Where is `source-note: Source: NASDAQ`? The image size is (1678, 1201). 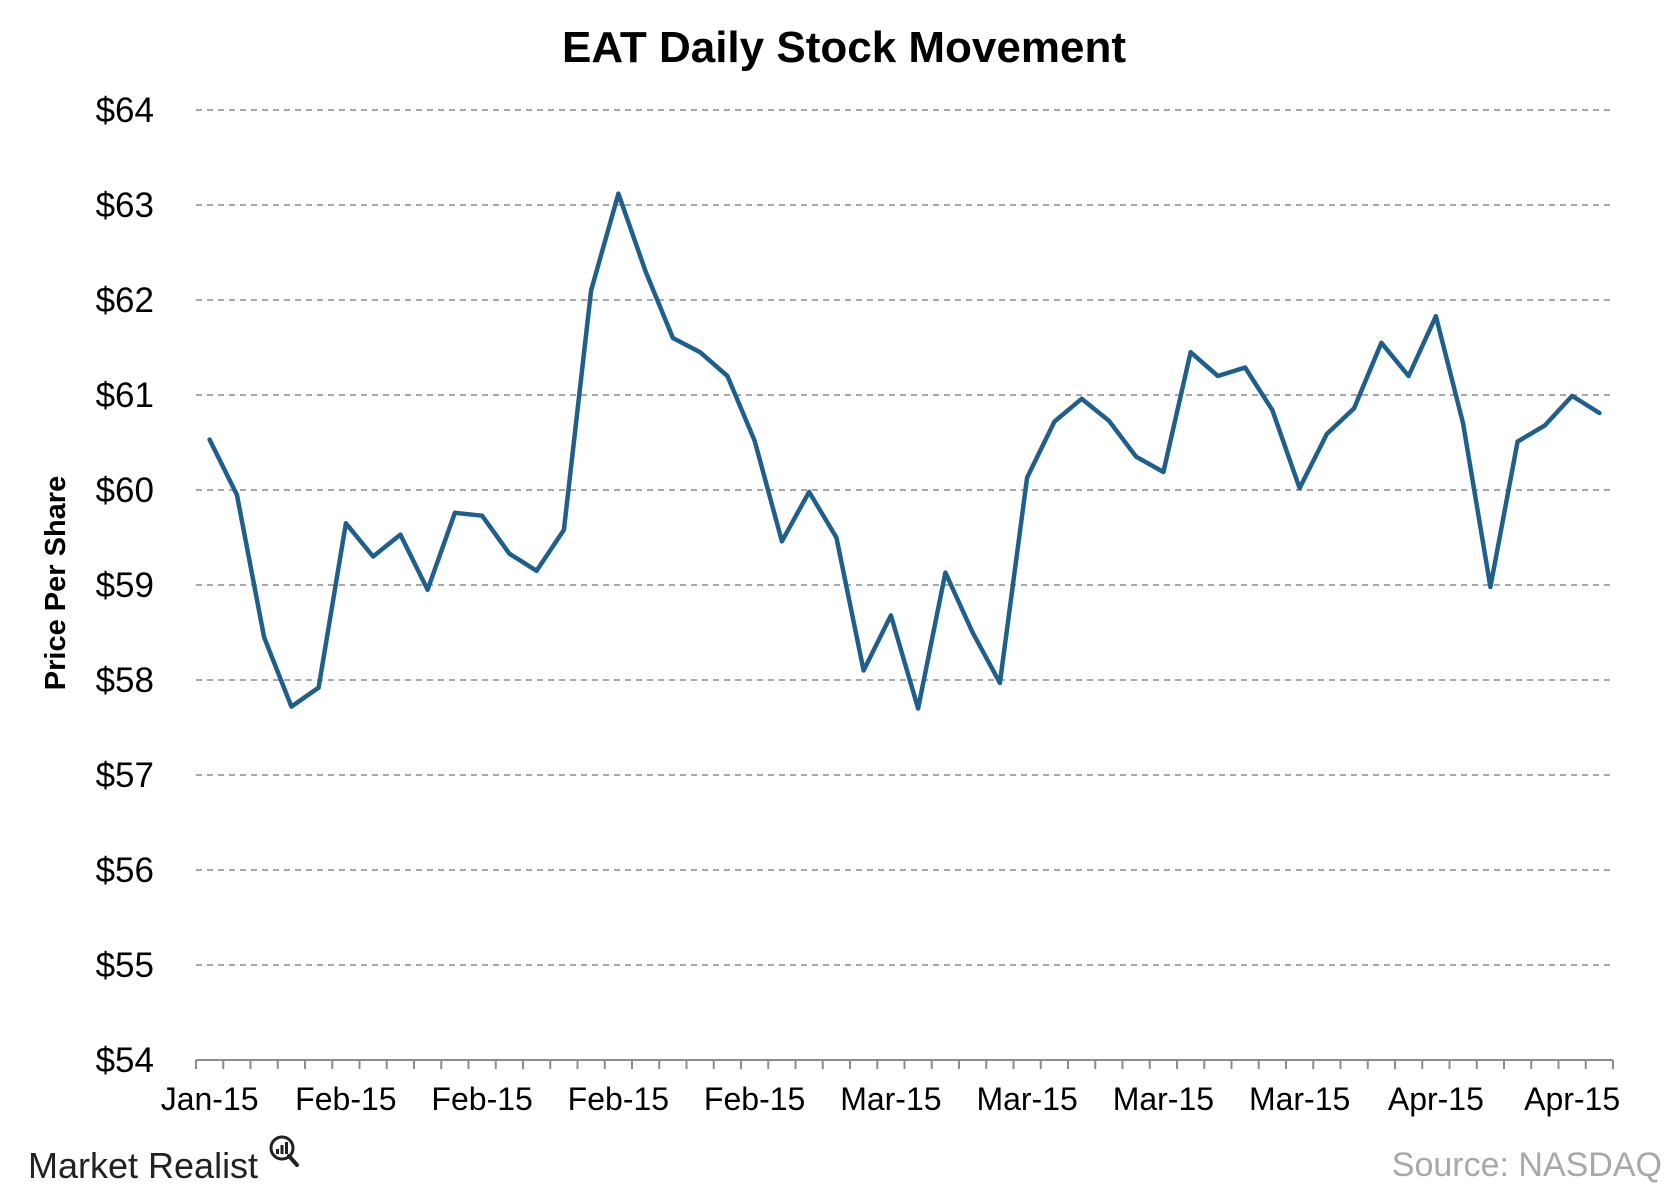 source-note: Source: NASDAQ is located at coordinates (1527, 1165).